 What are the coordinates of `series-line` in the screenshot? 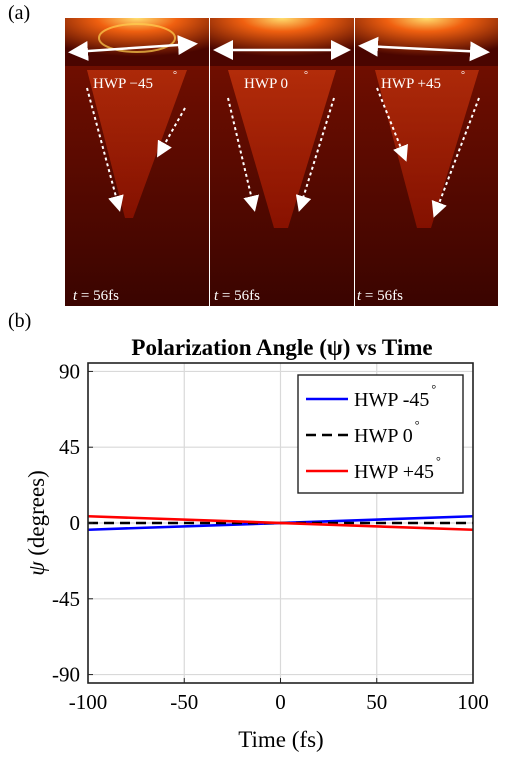 It's located at (280, 523).